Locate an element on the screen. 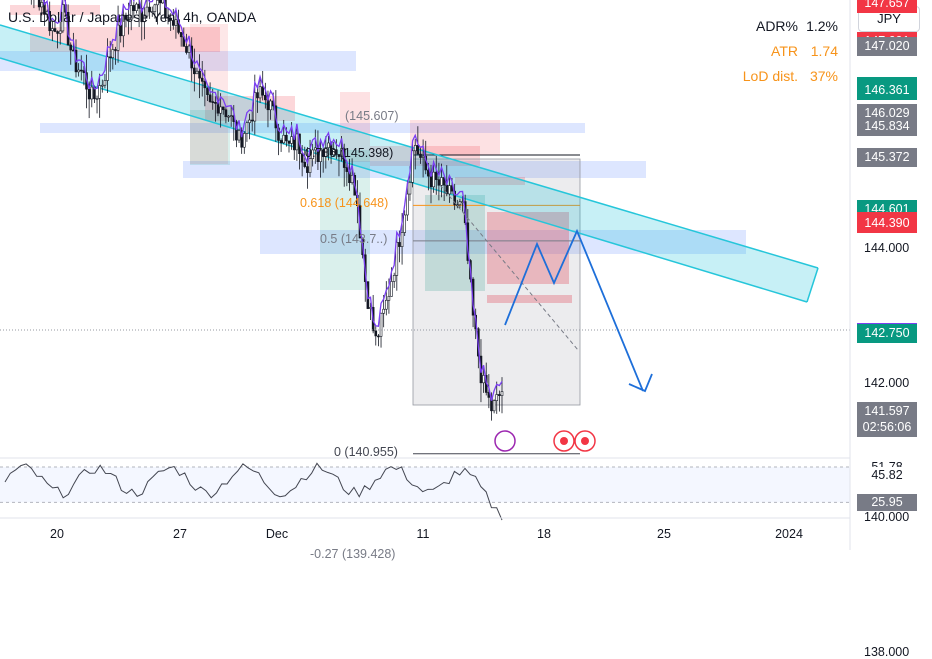 The height and width of the screenshot is (659, 932). stat-row: LoD dist. 37% is located at coordinates (783, 76).